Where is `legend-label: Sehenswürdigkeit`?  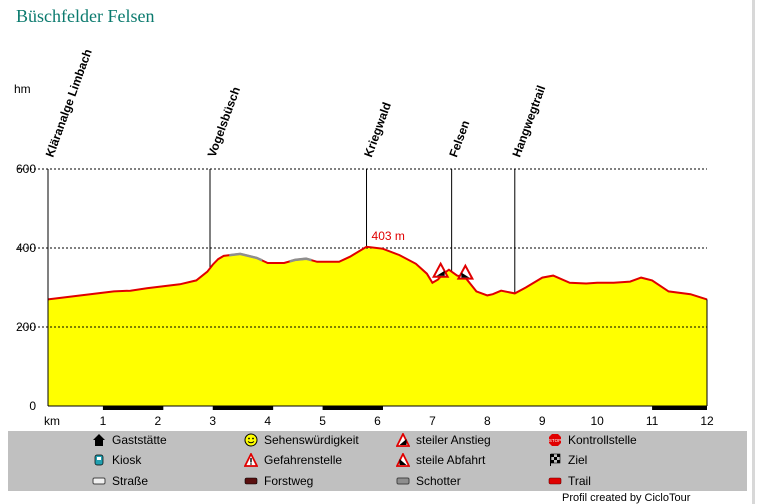
legend-label: Sehenswürdigkeit is located at coordinates (311, 440).